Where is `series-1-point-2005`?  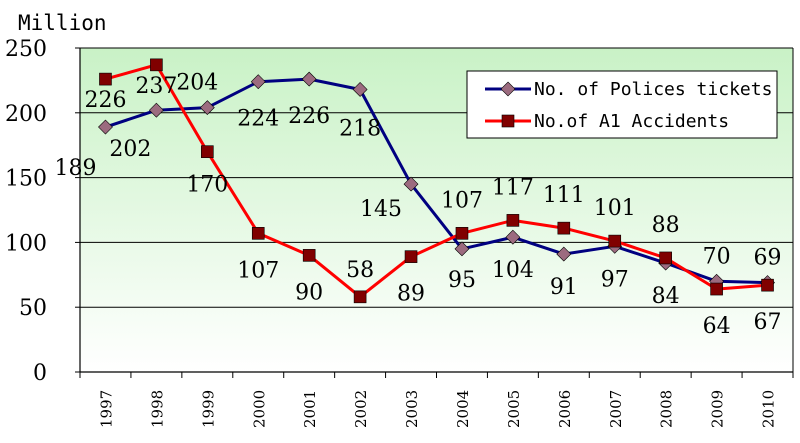 series-1-point-2005 is located at coordinates (513, 237).